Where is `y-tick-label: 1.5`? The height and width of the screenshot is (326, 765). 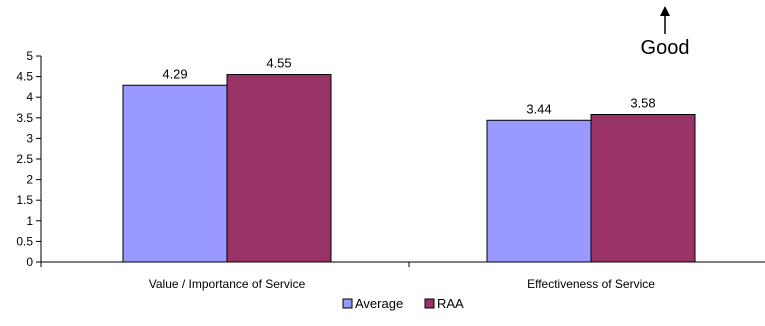
y-tick-label: 1.5 is located at coordinates (24, 200).